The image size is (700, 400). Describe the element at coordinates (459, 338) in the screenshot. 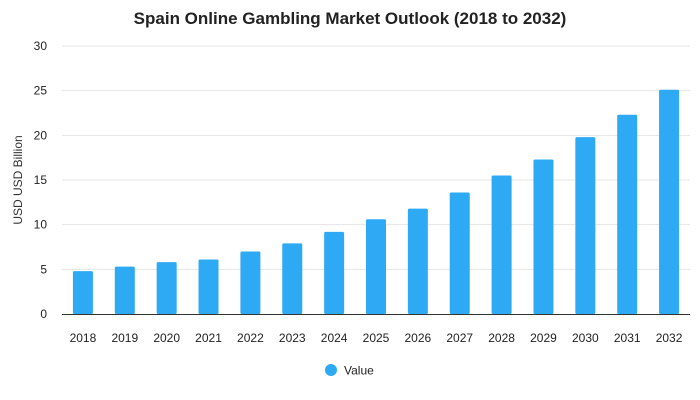

I see `x-tick-label: 2027` at that location.